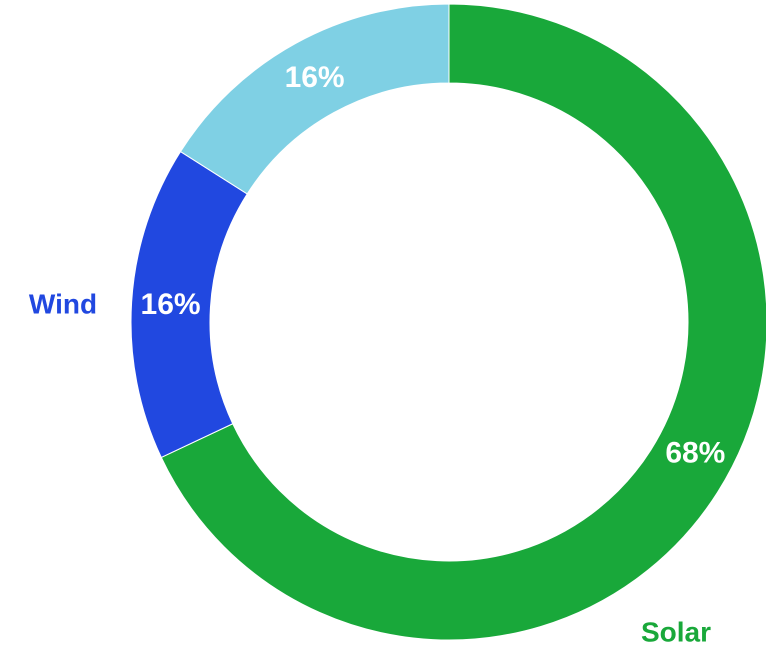 Image resolution: width=766 pixels, height=647 pixels. Describe the element at coordinates (315, 77) in the screenshot. I see `value-label-2: 16%` at that location.